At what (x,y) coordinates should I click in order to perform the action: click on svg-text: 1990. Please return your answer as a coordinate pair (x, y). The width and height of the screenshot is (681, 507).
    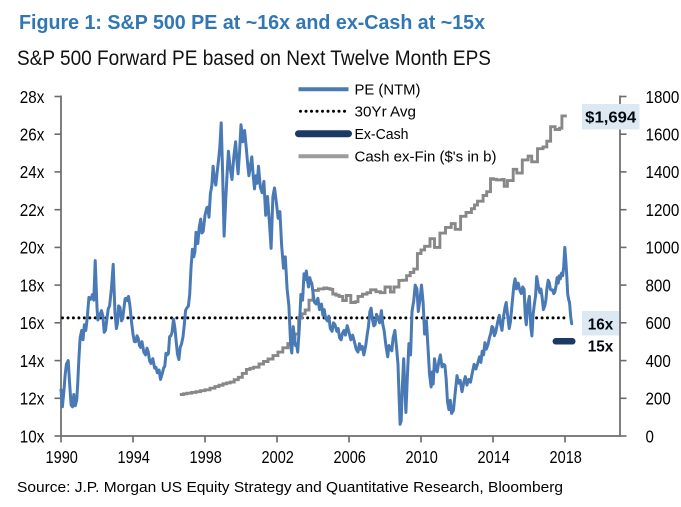
    Looking at the image, I should click on (62, 457).